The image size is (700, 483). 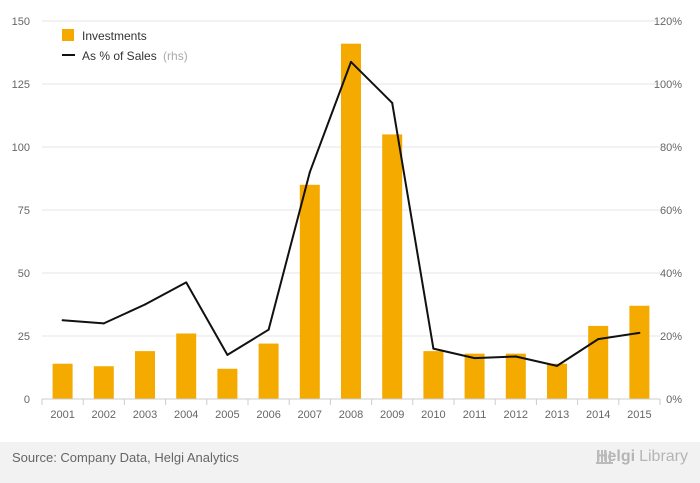 What do you see at coordinates (125, 46) in the screenshot?
I see `legend: Investments As % of Sales (rhs)` at bounding box center [125, 46].